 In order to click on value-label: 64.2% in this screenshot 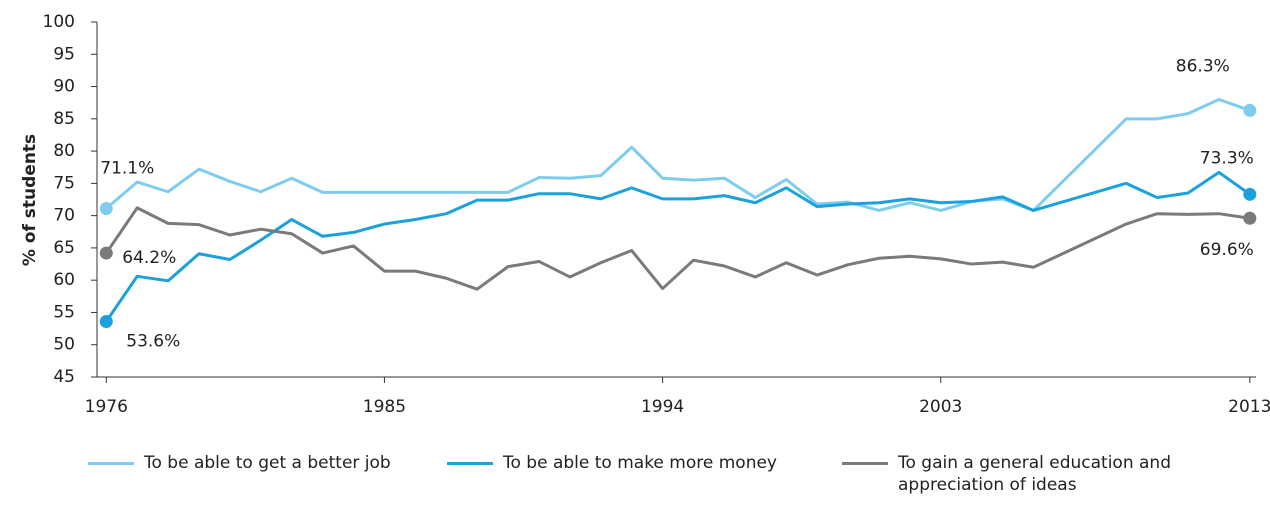, I will do `click(149, 258)`.